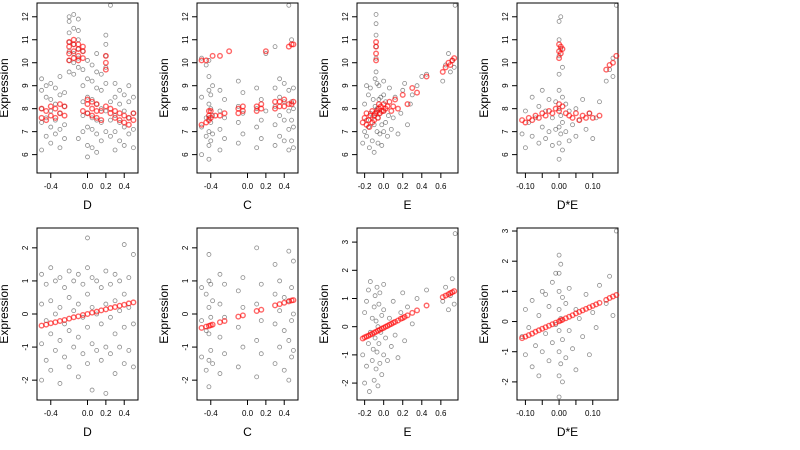 The width and height of the screenshot is (800, 450). Describe the element at coordinates (247, 432) in the screenshot. I see `x-axis-title: C` at that location.